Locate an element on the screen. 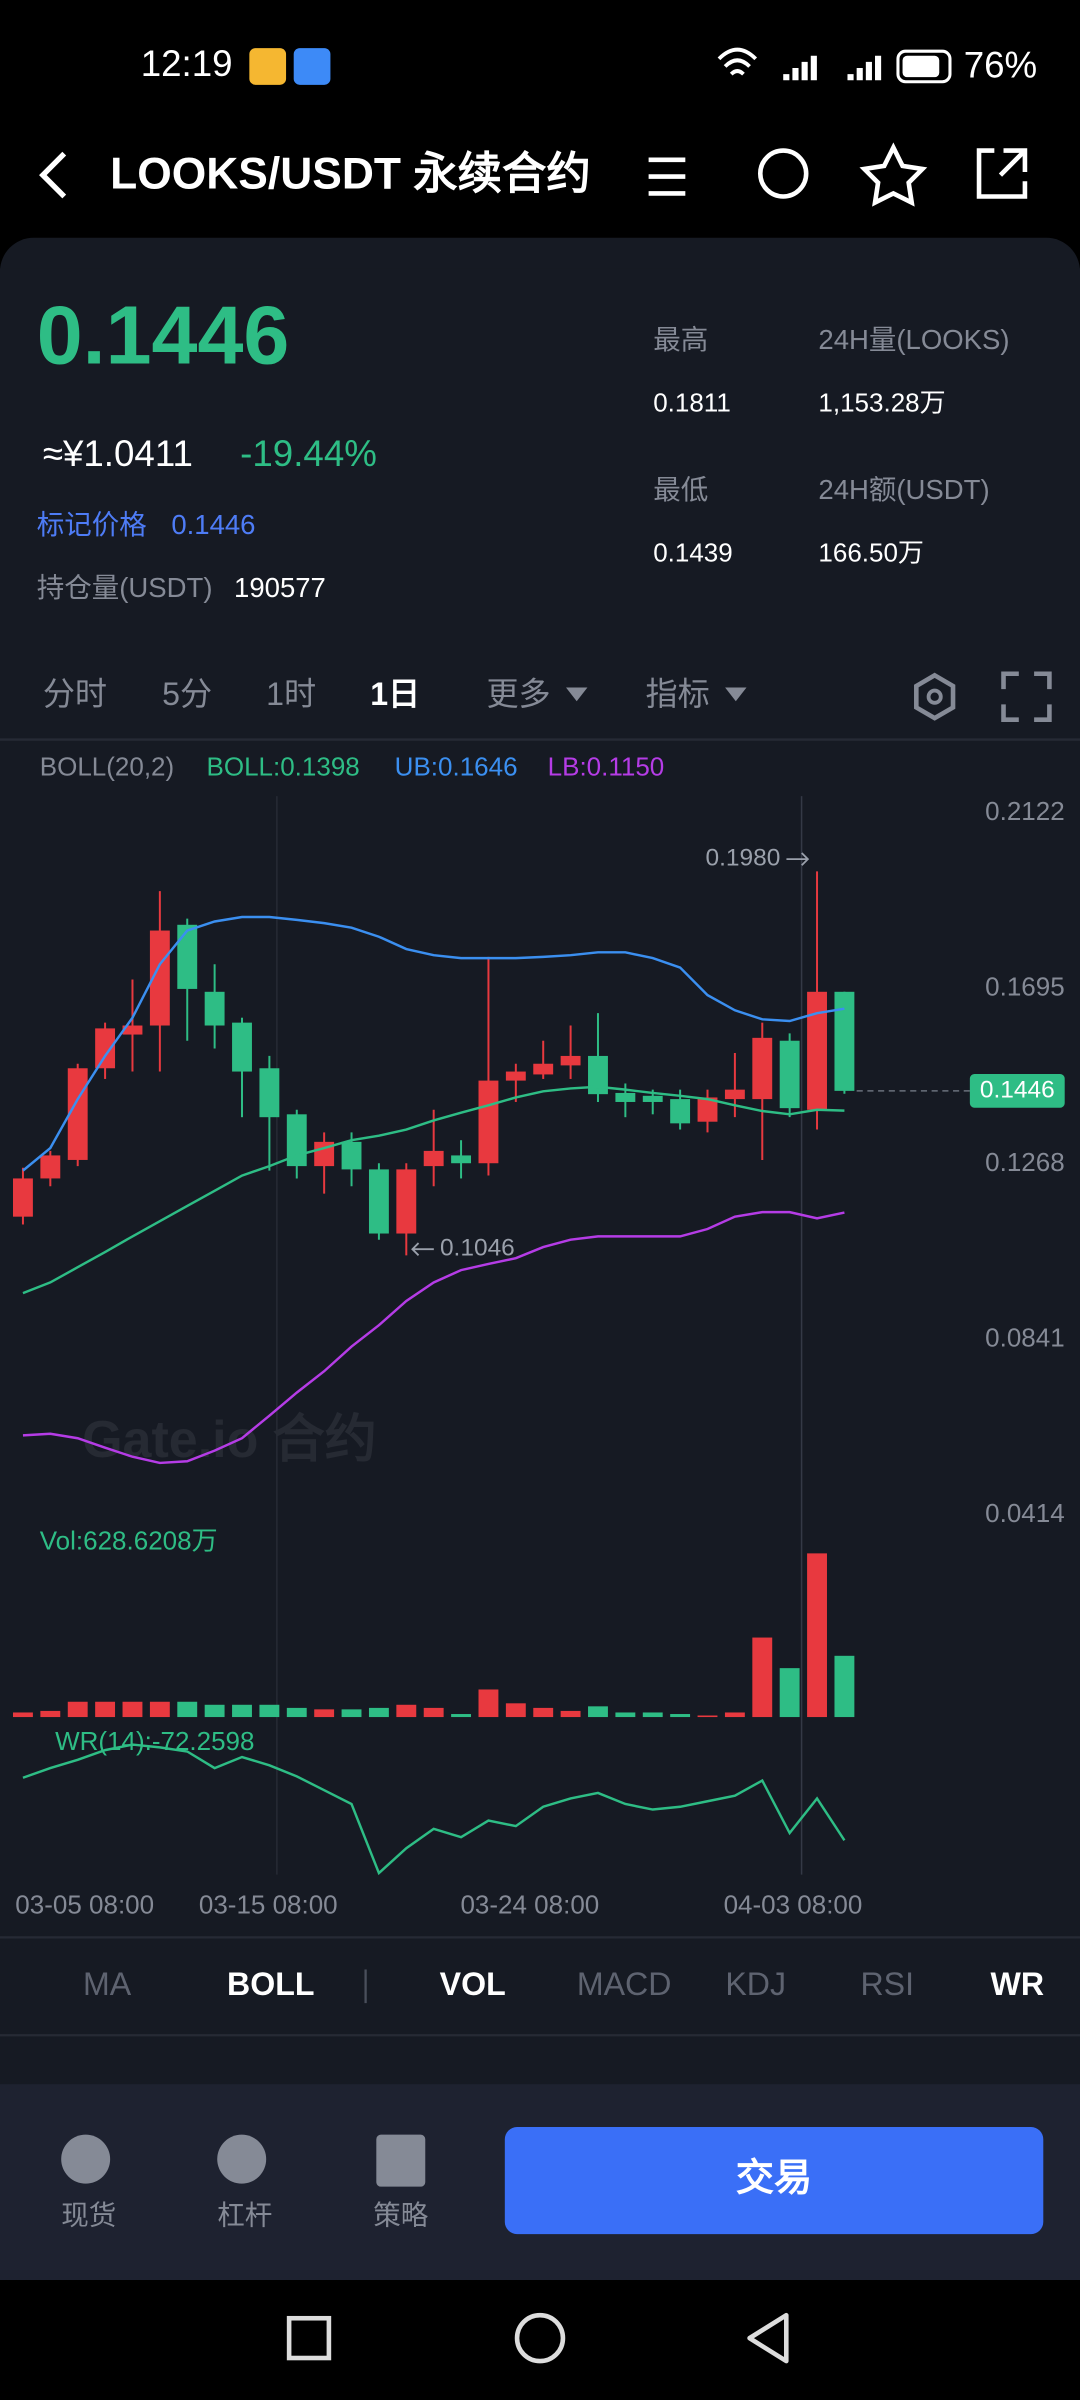 The height and width of the screenshot is (2400, 1080). indicator-tab: KDJ is located at coordinates (755, 1984).